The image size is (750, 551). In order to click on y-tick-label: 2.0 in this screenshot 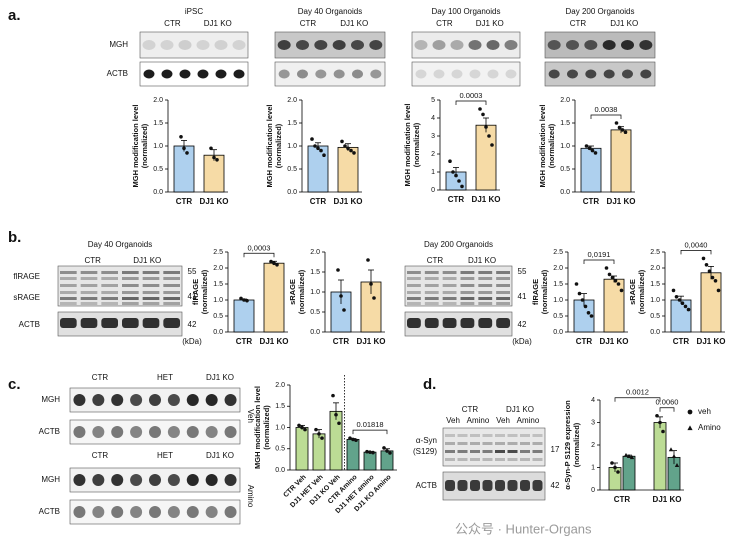, I will do `click(315, 252)`.